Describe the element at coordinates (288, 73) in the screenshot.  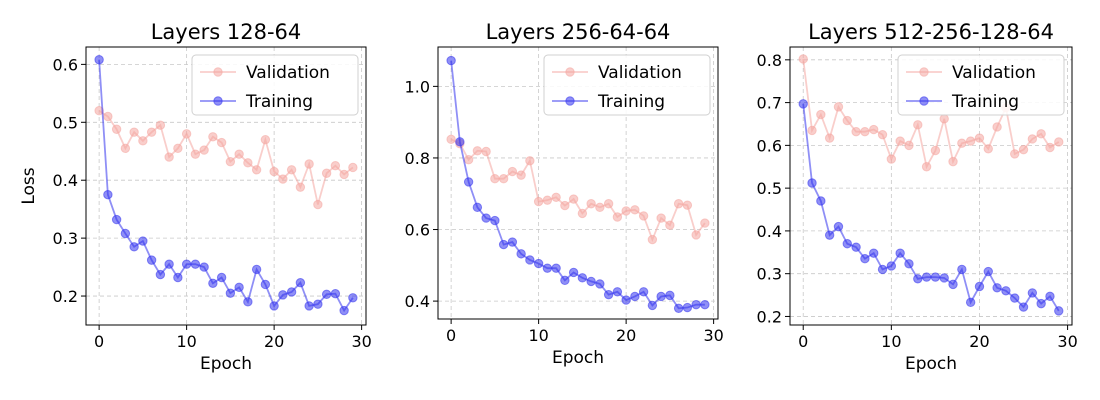
I see `legend-label-validation: Validation` at that location.